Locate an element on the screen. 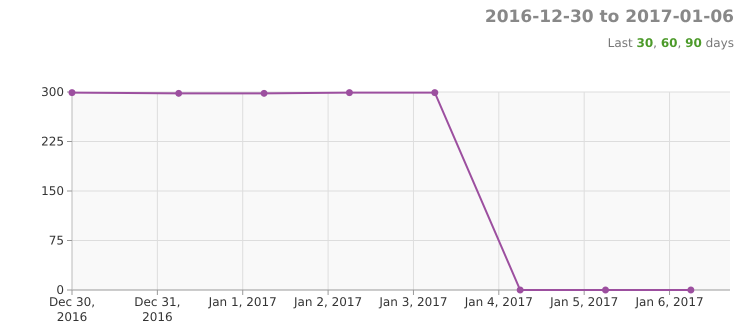  x-tick-label: Jan 6, 2017 is located at coordinates (669, 302).